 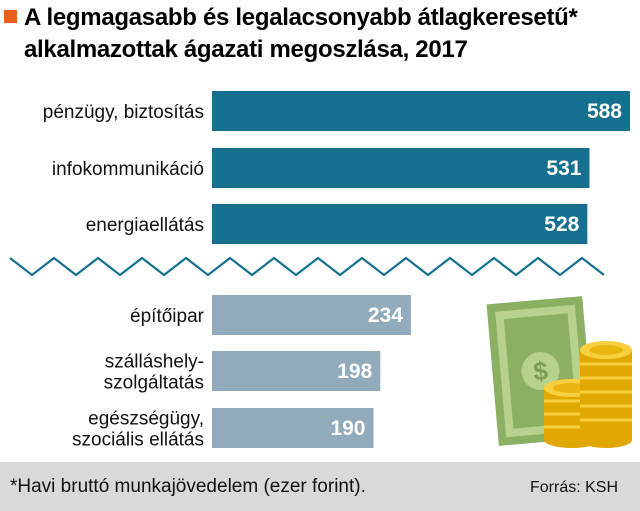 What do you see at coordinates (354, 371) in the screenshot?
I see `bar-value-label: 198` at bounding box center [354, 371].